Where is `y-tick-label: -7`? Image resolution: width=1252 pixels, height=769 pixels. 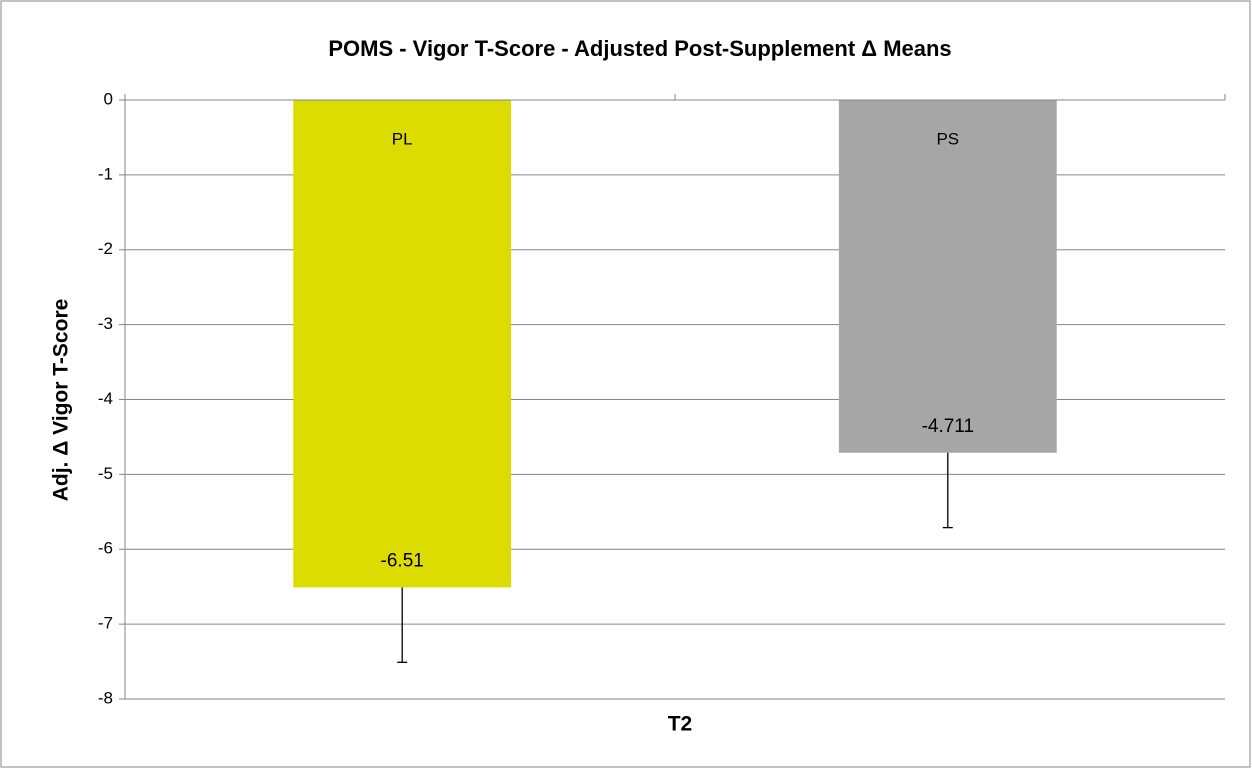
y-tick-label: -7 is located at coordinates (105, 623).